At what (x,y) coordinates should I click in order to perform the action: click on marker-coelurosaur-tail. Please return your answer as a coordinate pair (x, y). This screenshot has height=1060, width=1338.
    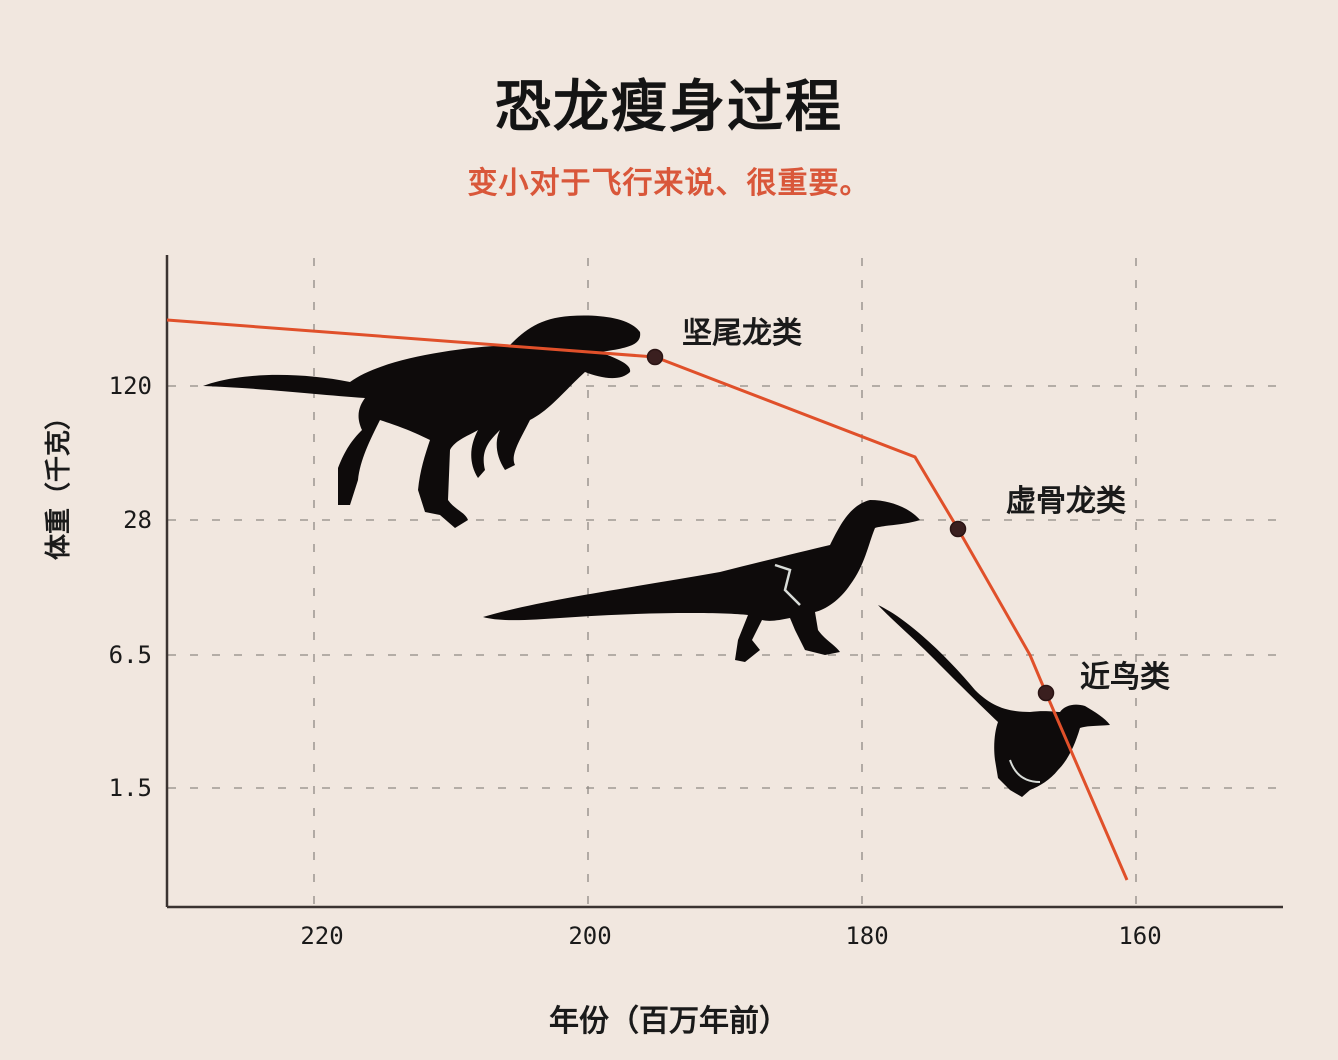
    Looking at the image, I should click on (655, 357).